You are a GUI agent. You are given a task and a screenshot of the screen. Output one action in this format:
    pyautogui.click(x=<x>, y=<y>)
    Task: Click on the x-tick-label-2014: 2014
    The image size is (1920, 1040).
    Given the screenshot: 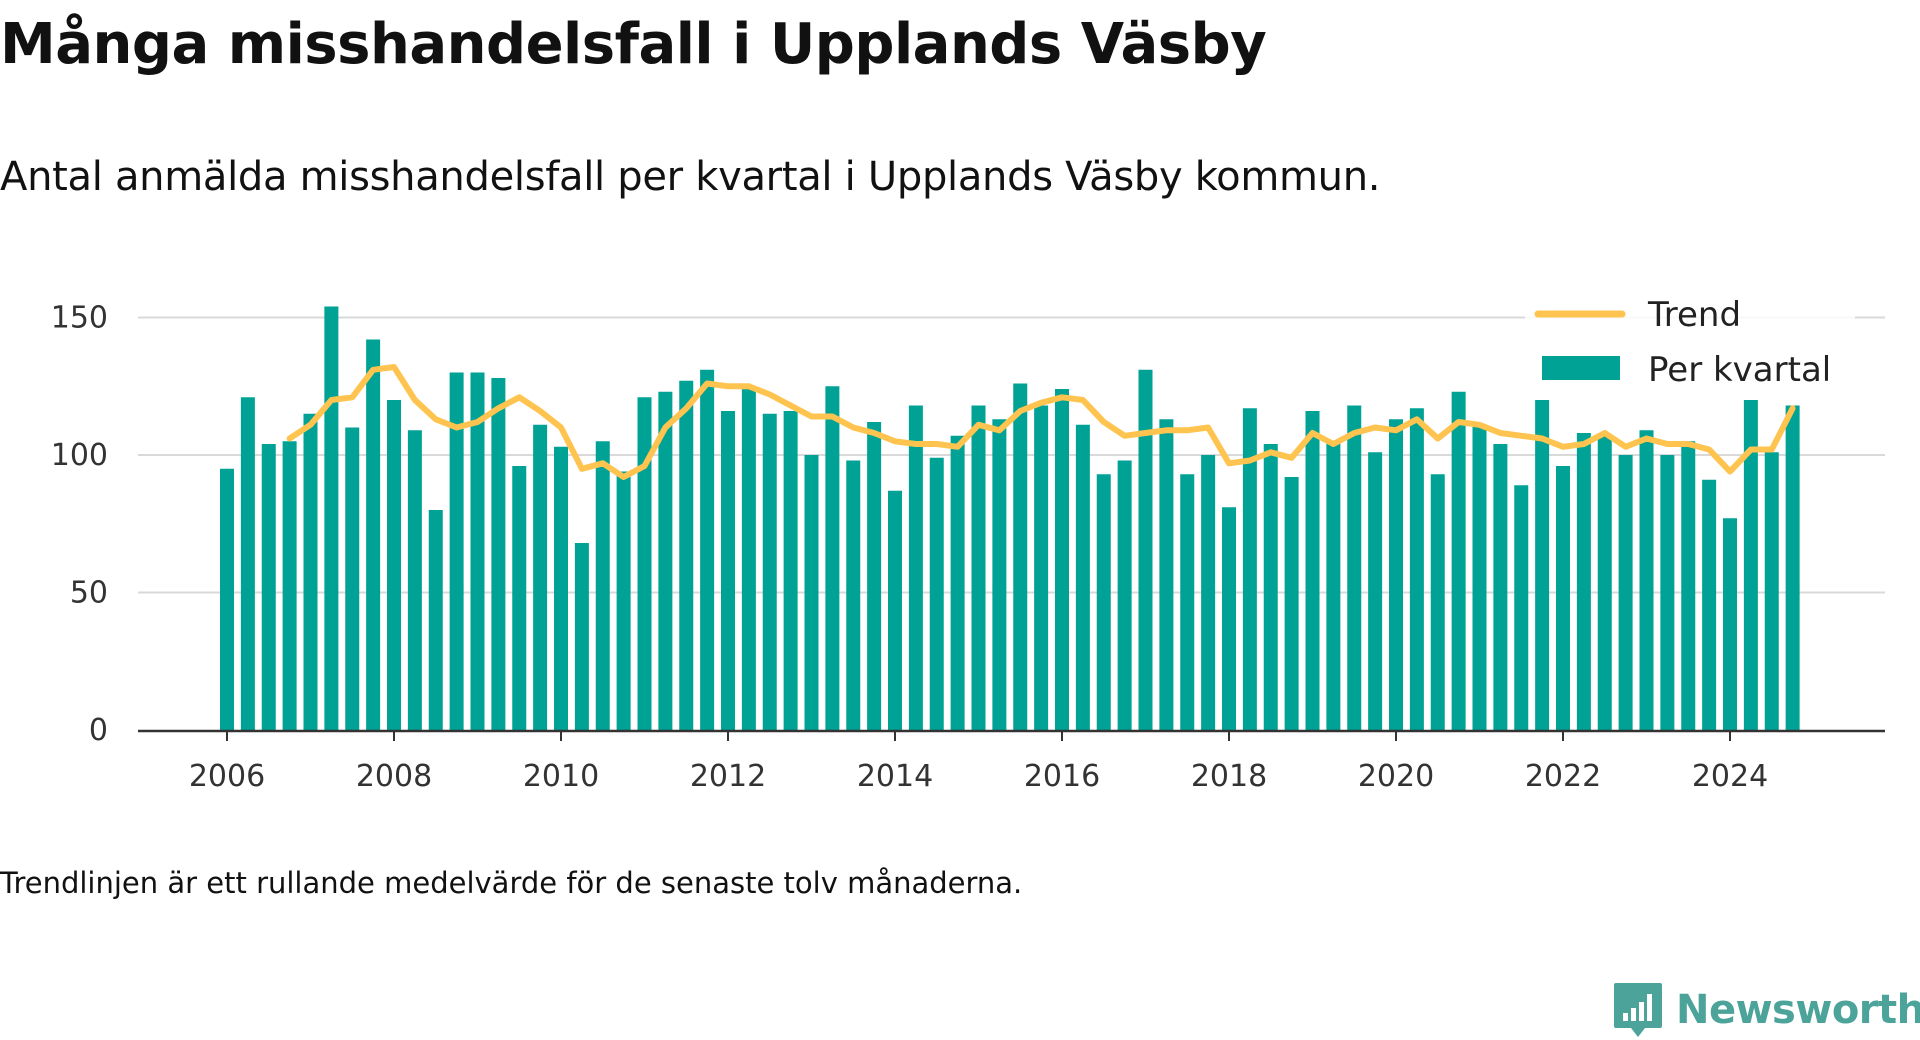 What is the action you would take?
    pyautogui.click(x=895, y=776)
    